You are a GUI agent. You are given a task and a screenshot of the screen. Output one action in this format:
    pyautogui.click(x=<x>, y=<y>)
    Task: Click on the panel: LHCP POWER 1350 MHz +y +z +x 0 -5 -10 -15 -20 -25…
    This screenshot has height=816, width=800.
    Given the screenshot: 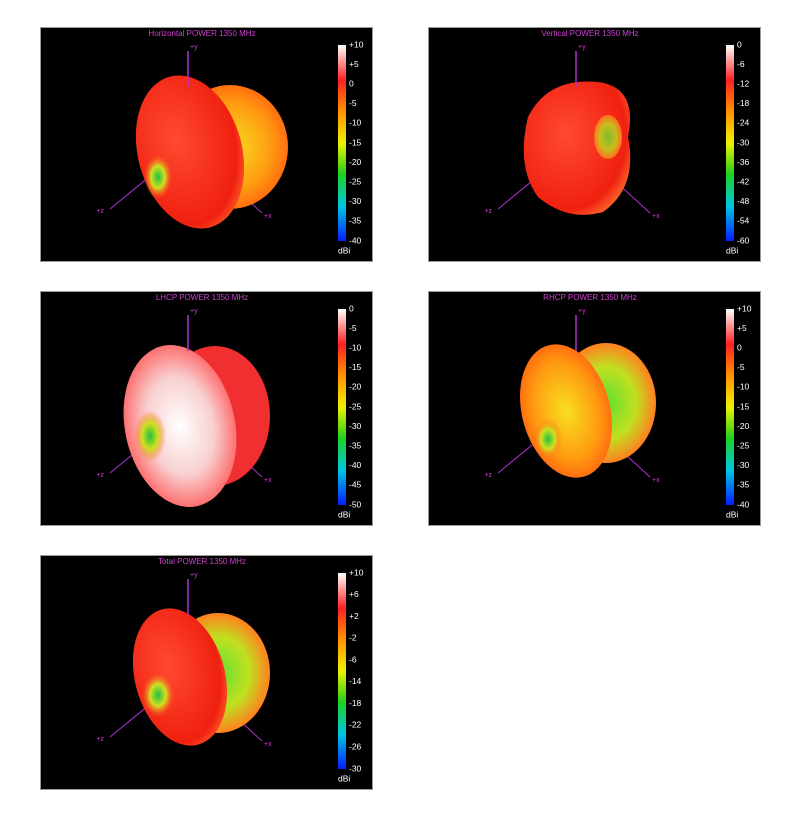 What is the action you would take?
    pyautogui.click(x=206, y=408)
    